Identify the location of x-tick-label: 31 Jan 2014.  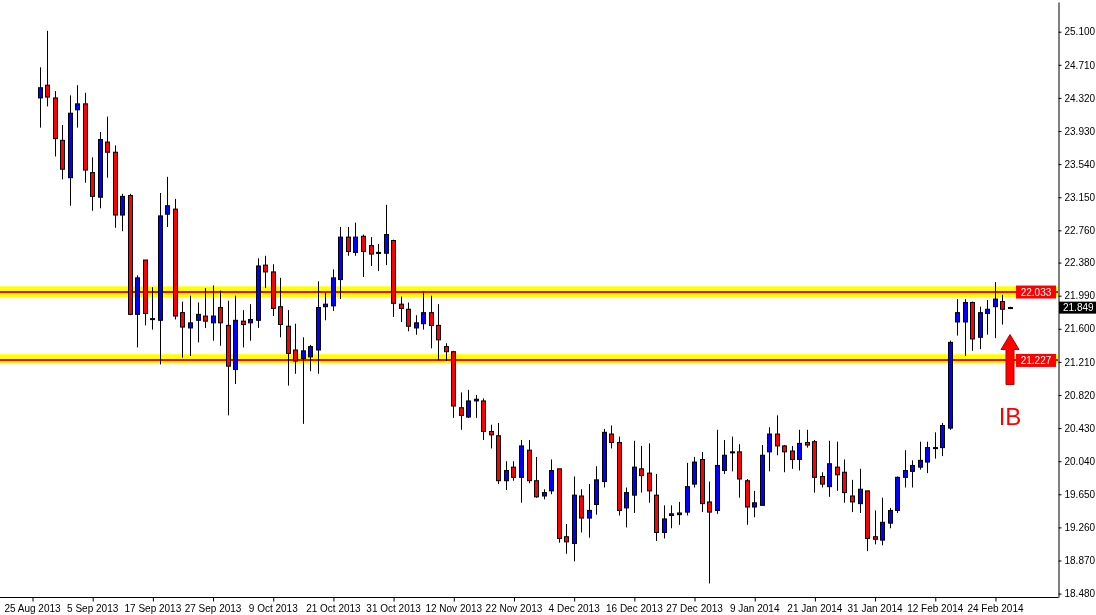
(875, 608).